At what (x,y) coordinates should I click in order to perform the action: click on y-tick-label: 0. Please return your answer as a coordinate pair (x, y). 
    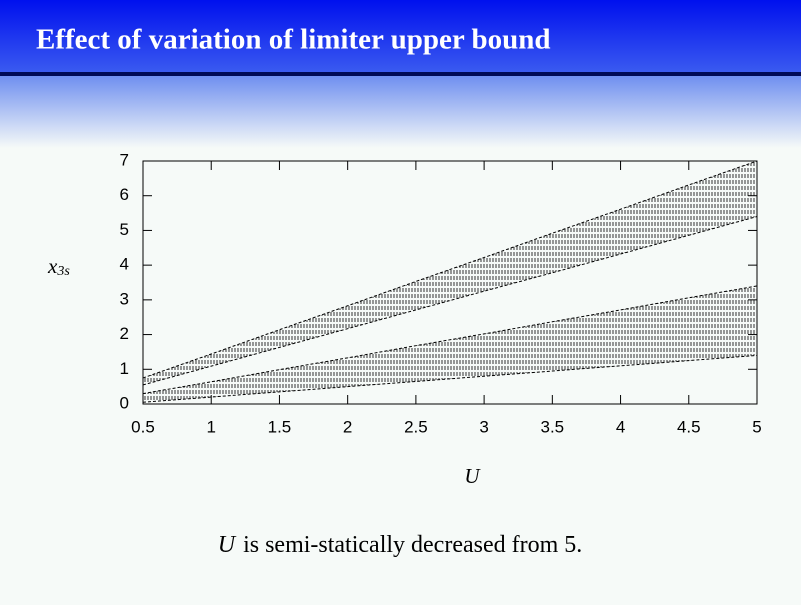
    Looking at the image, I should click on (124, 402).